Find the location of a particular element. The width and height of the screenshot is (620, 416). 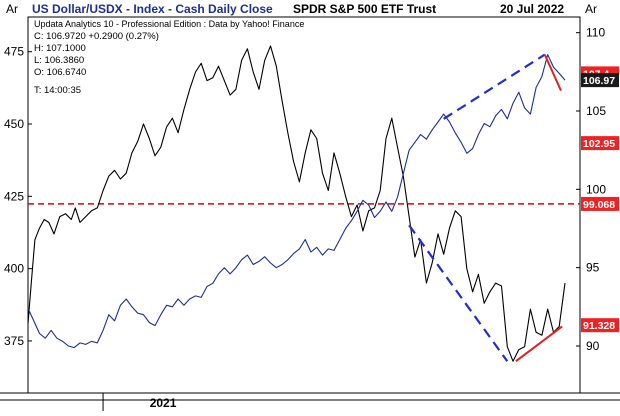

info-low: L: 106.3860 is located at coordinates (59, 60).